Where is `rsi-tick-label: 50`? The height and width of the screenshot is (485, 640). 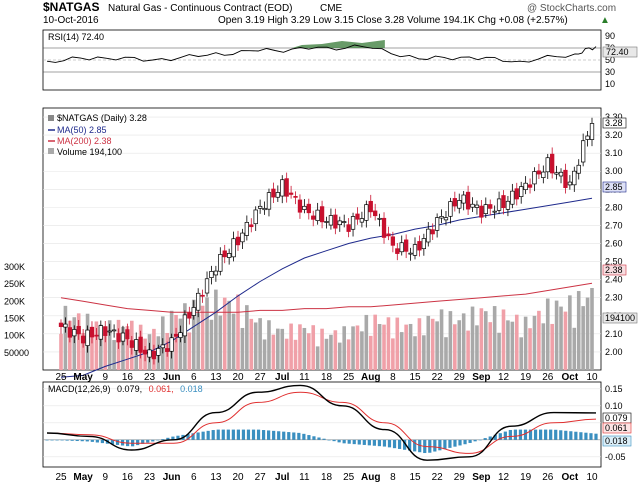
rsi-tick-label: 50 is located at coordinates (610, 60).